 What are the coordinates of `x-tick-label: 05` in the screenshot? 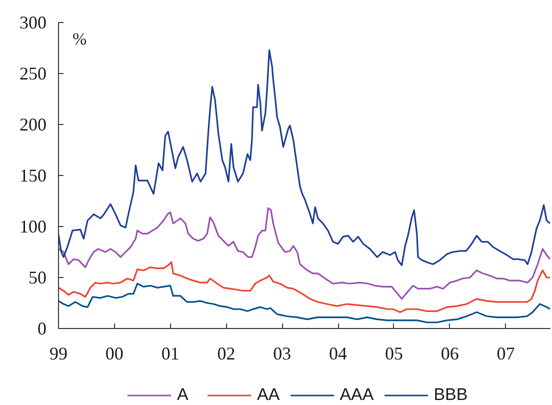 It's located at (393, 354).